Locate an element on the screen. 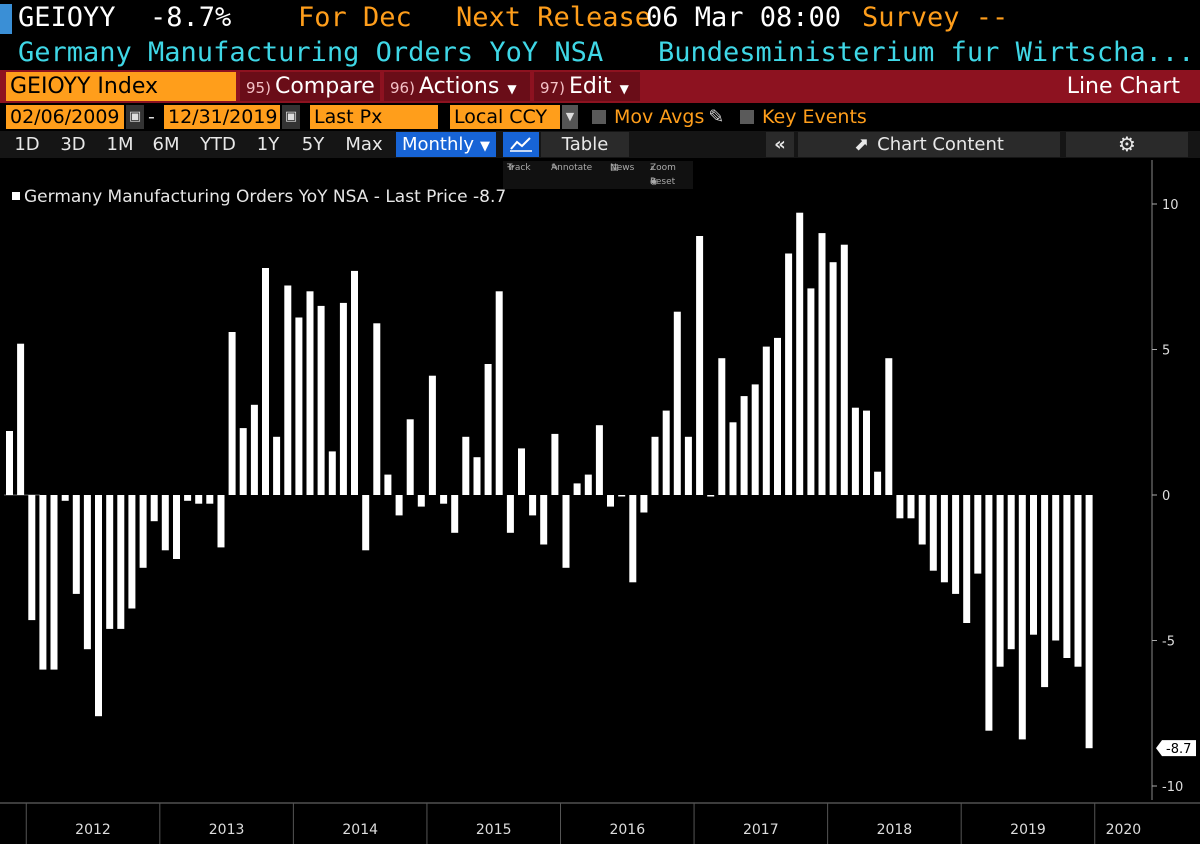 Image resolution: width=1200 pixels, height=844 pixels. start-date-field: 02/06/2009 is located at coordinates (65, 117).